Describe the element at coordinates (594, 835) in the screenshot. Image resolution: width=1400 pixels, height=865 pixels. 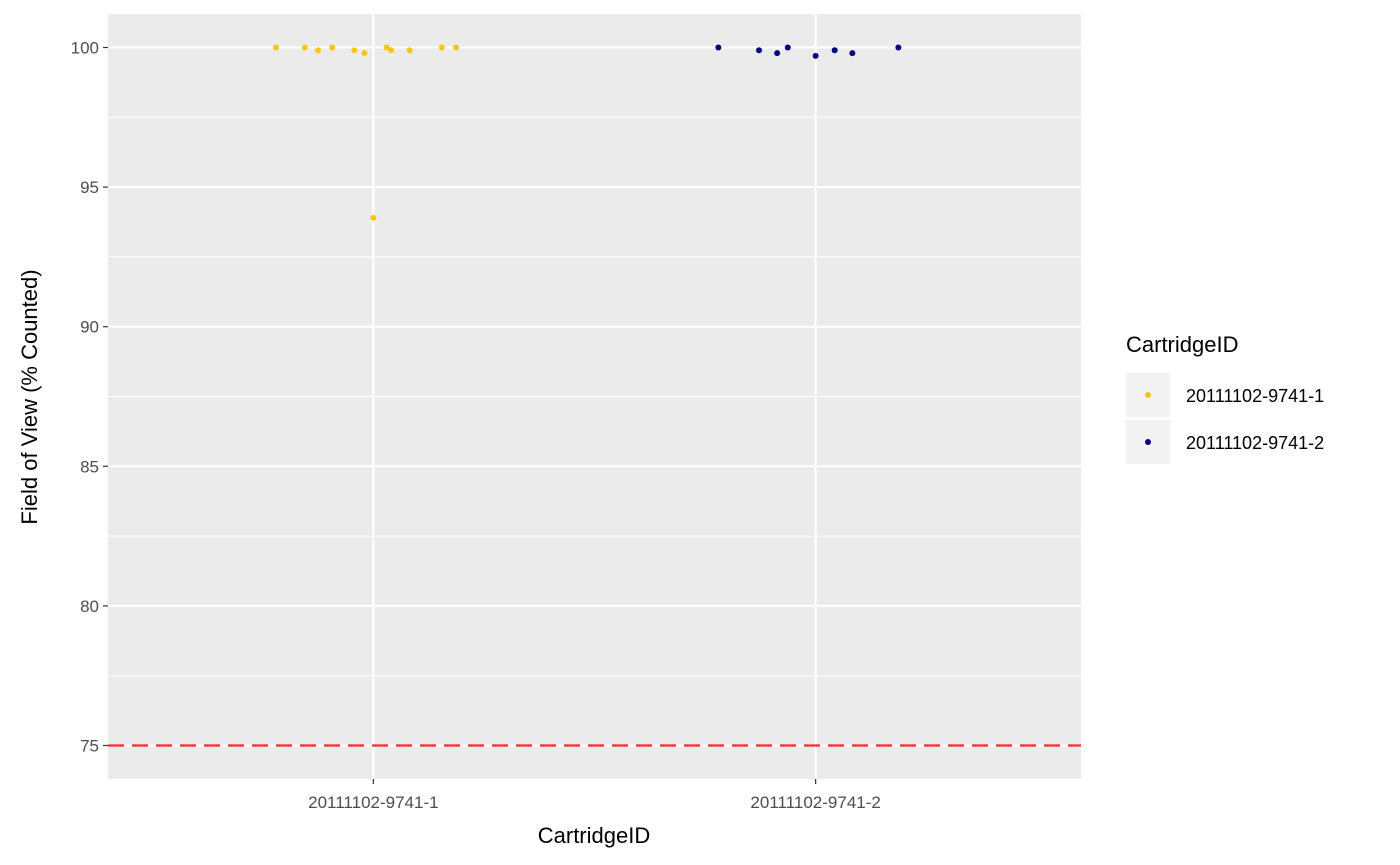
I see `x-axis-title: CartridgeID` at that location.